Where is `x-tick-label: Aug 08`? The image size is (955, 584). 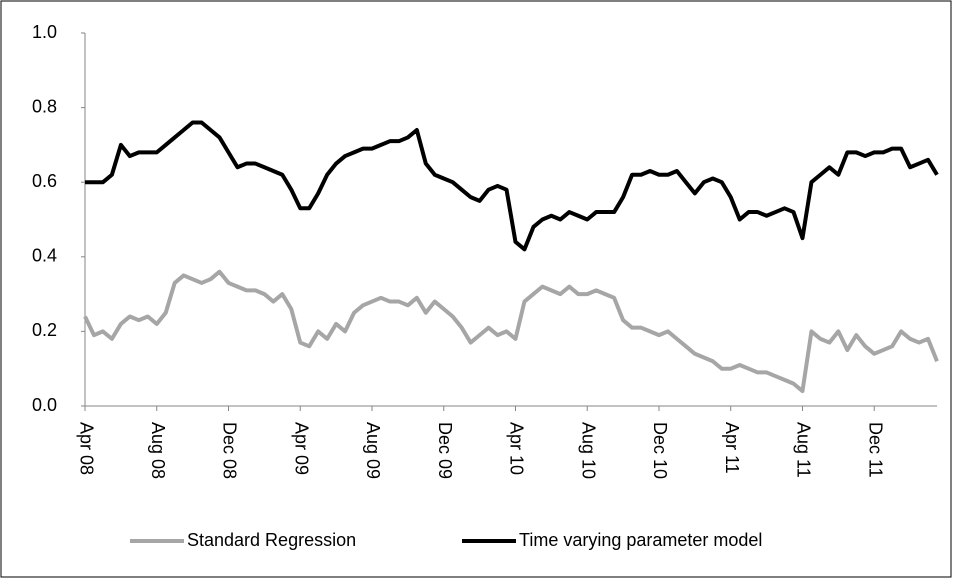 x-tick-label: Aug 08 is located at coordinates (158, 450).